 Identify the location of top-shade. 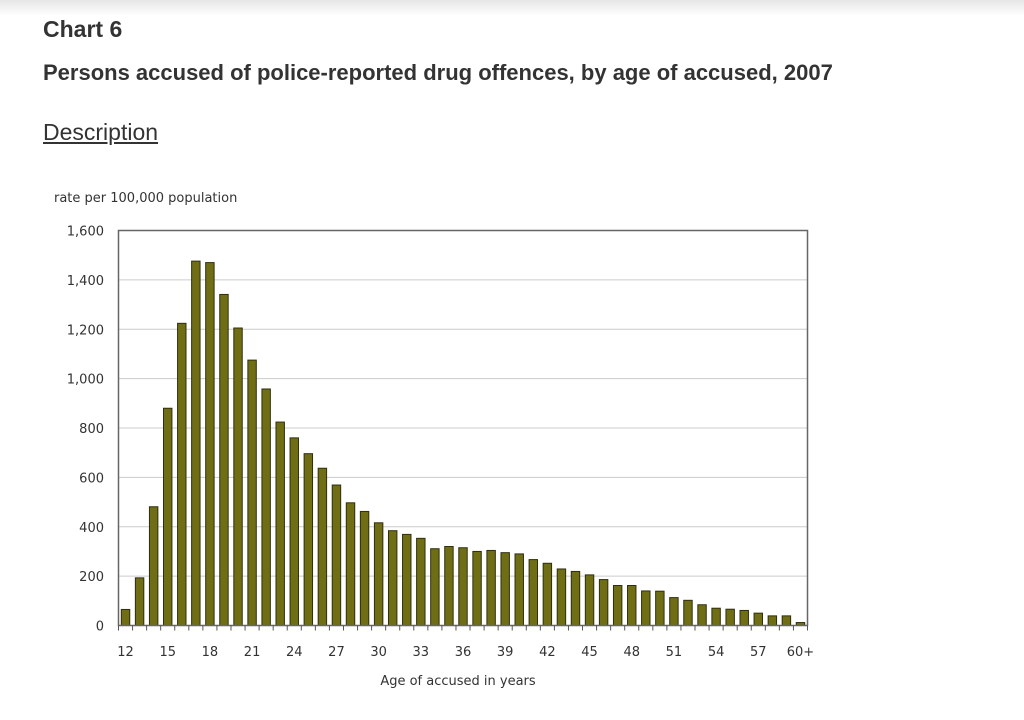
(512, 8).